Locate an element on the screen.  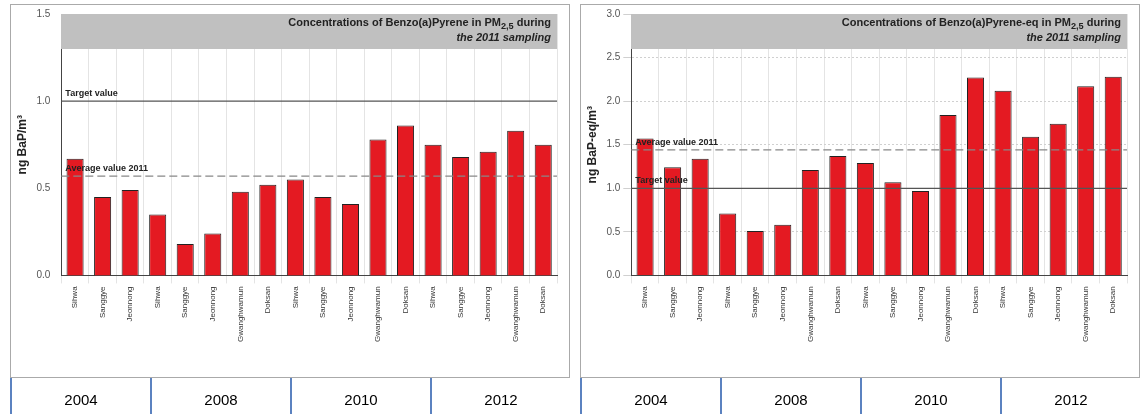
title-panel: Concentrations of Benzo(a)Pyrene in PM$_{2,5}$ during the 2011 sampling is located at coordinates (309, 31).